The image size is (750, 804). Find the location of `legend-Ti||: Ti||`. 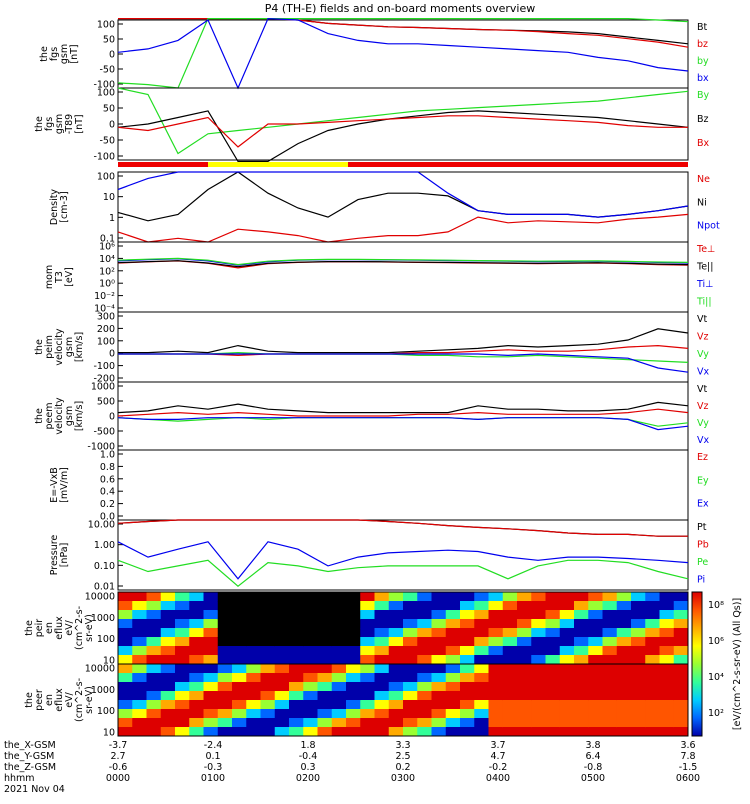

legend-Ti||: Ti|| is located at coordinates (704, 302).